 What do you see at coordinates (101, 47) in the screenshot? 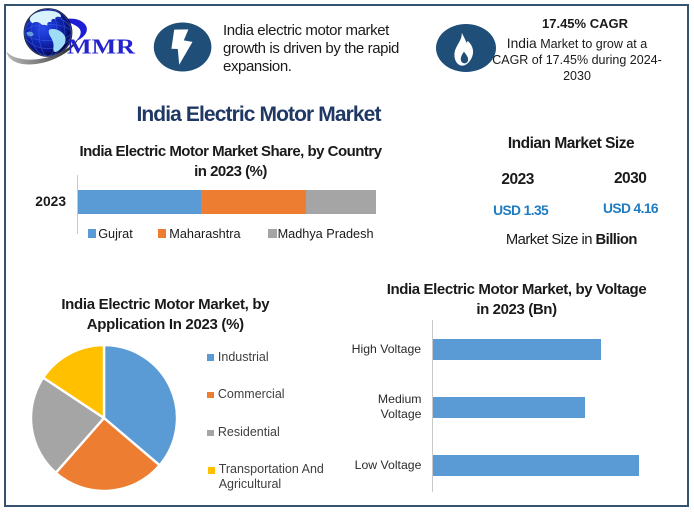
I see `svg-text: MMR` at bounding box center [101, 47].